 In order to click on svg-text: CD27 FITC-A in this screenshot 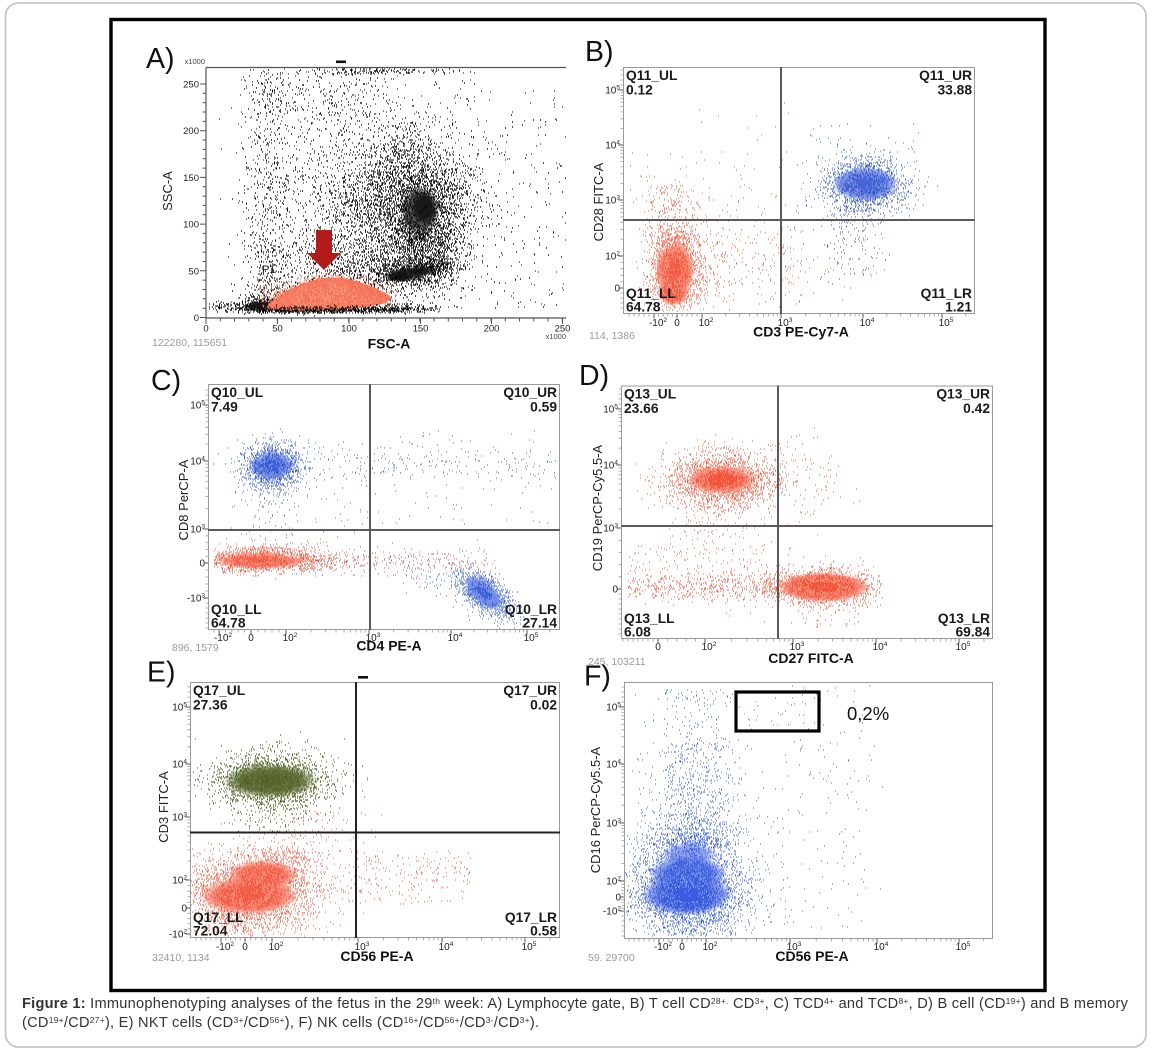, I will do `click(811, 658)`.